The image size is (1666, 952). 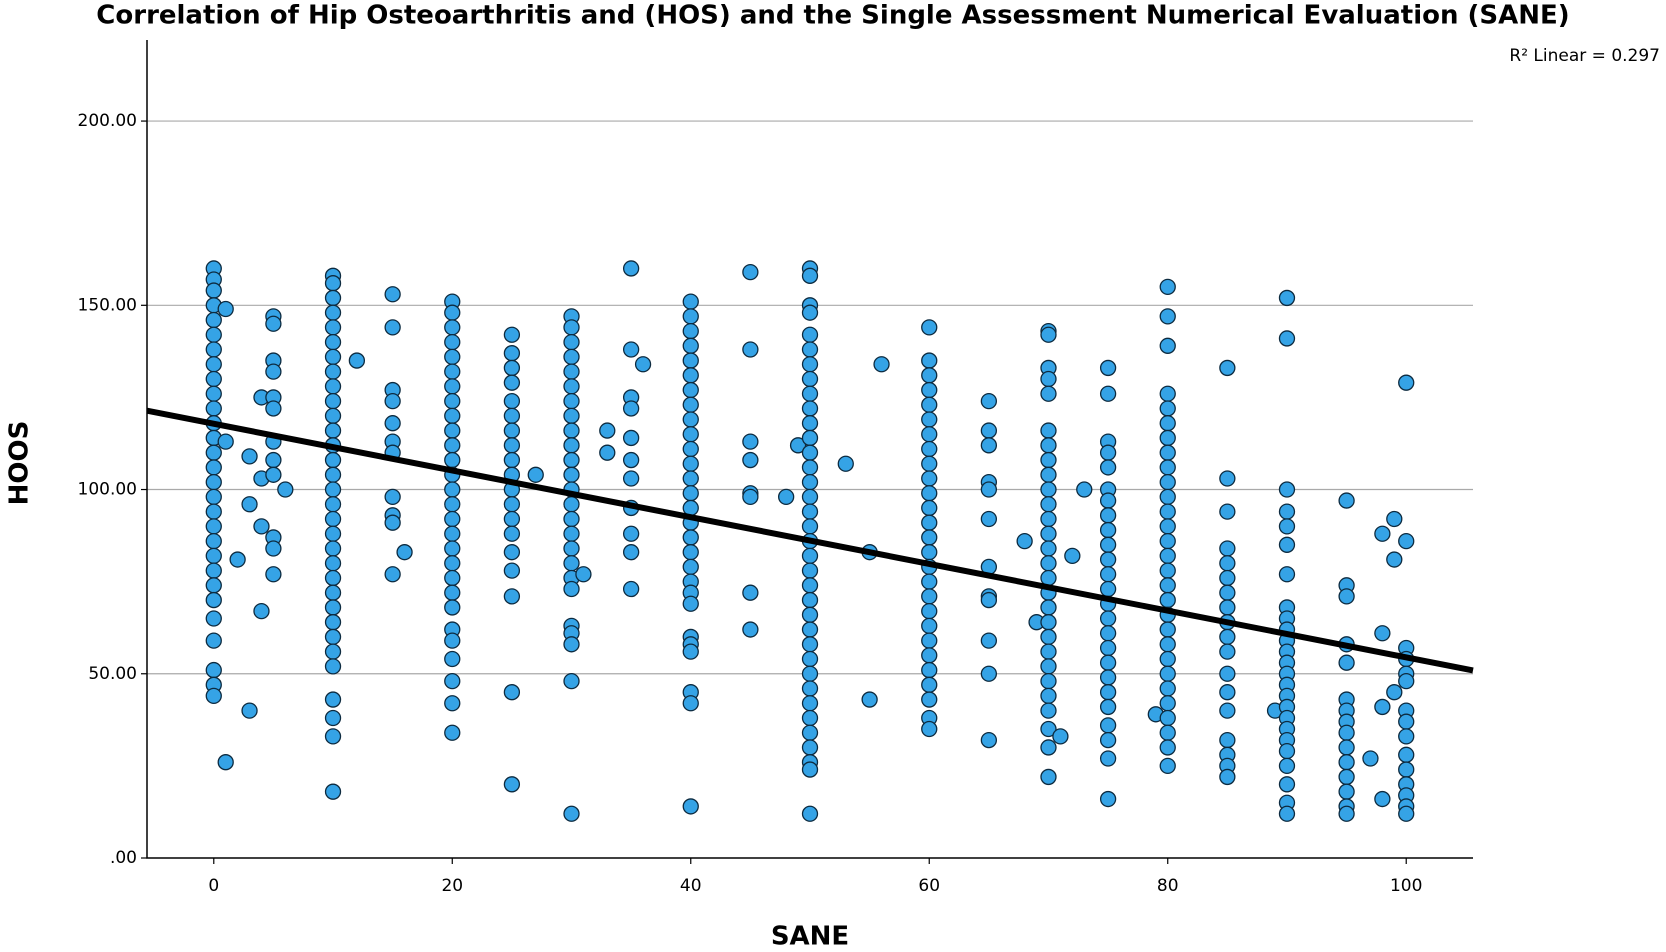 What do you see at coordinates (107, 121) in the screenshot?
I see `y-tick-label: 200.00` at bounding box center [107, 121].